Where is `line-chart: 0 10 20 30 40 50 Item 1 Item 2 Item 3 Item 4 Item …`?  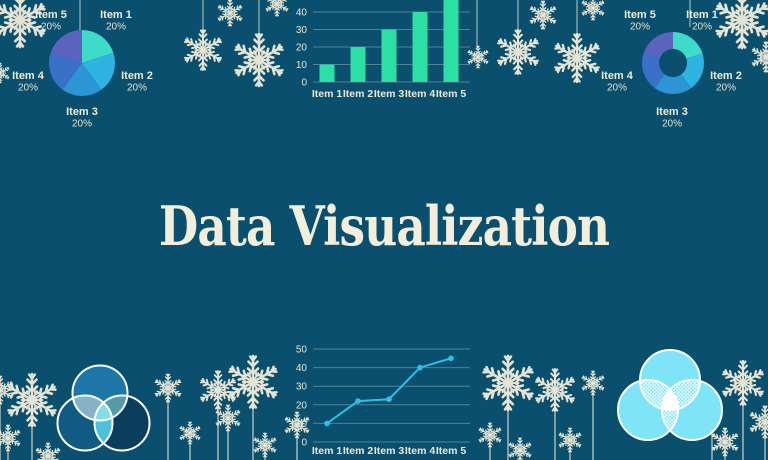 line-chart: 0 10 20 30 40 50 Item 1 Item 2 Item 3 Item 4 Item … is located at coordinates (383, 401).